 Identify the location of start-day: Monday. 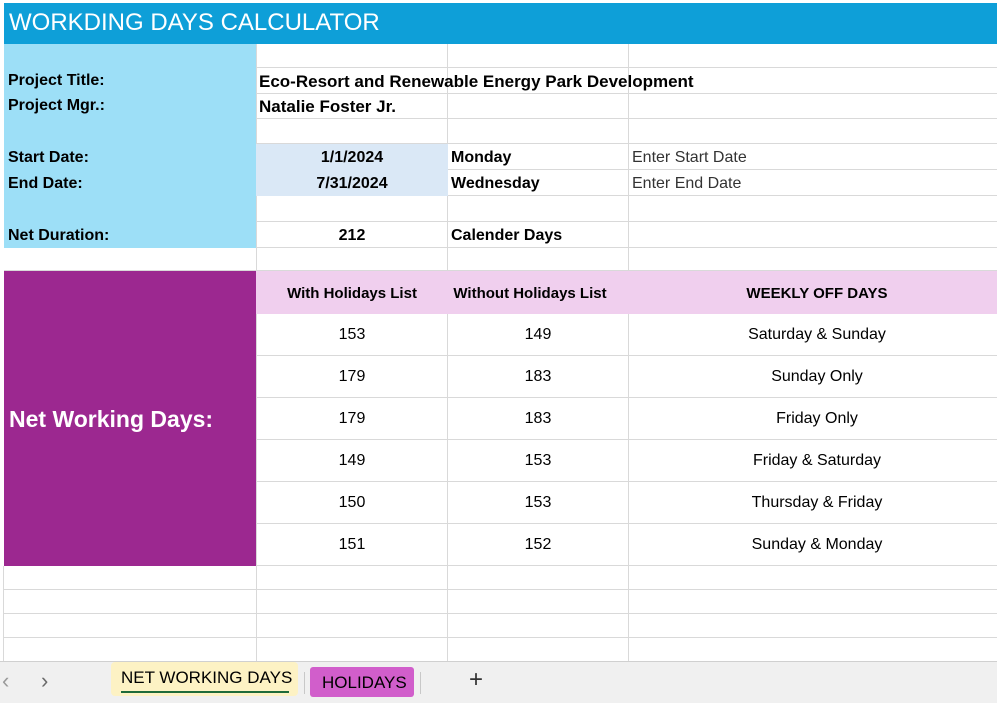
(481, 157).